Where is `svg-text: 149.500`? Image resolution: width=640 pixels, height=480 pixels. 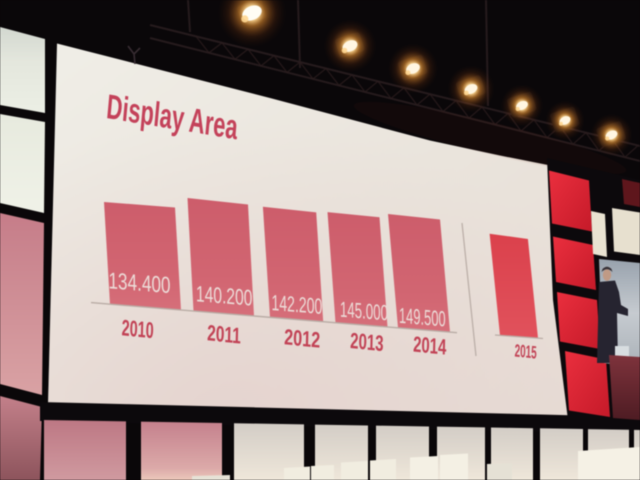
svg-text: 149.500 is located at coordinates (422, 317).